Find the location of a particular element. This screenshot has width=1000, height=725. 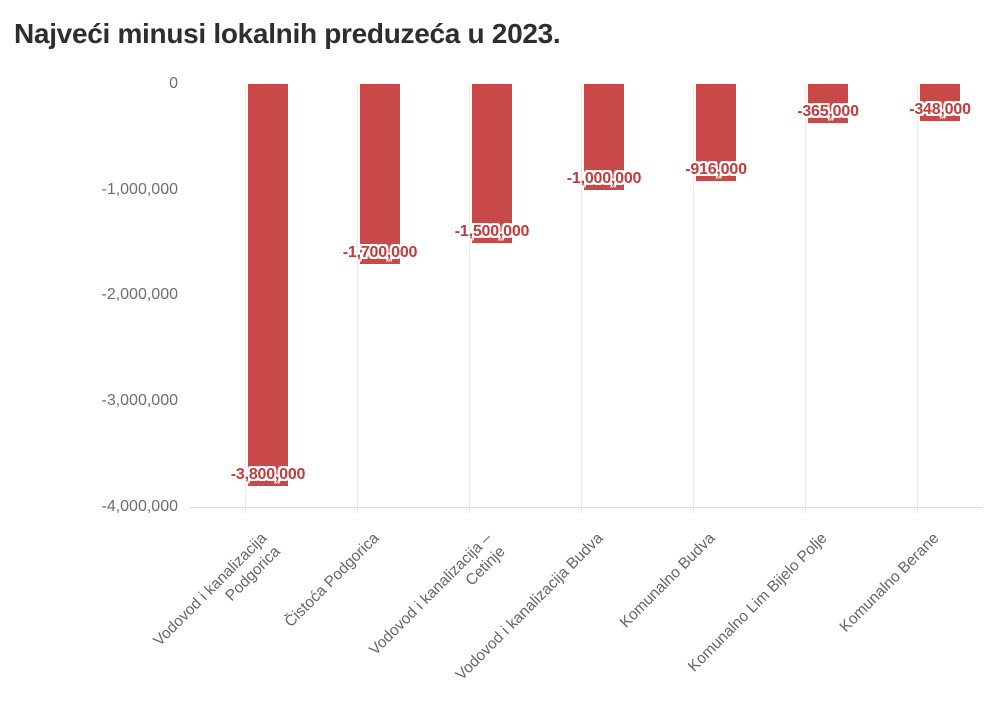

bar-value-label: -3,800,000 is located at coordinates (268, 474).